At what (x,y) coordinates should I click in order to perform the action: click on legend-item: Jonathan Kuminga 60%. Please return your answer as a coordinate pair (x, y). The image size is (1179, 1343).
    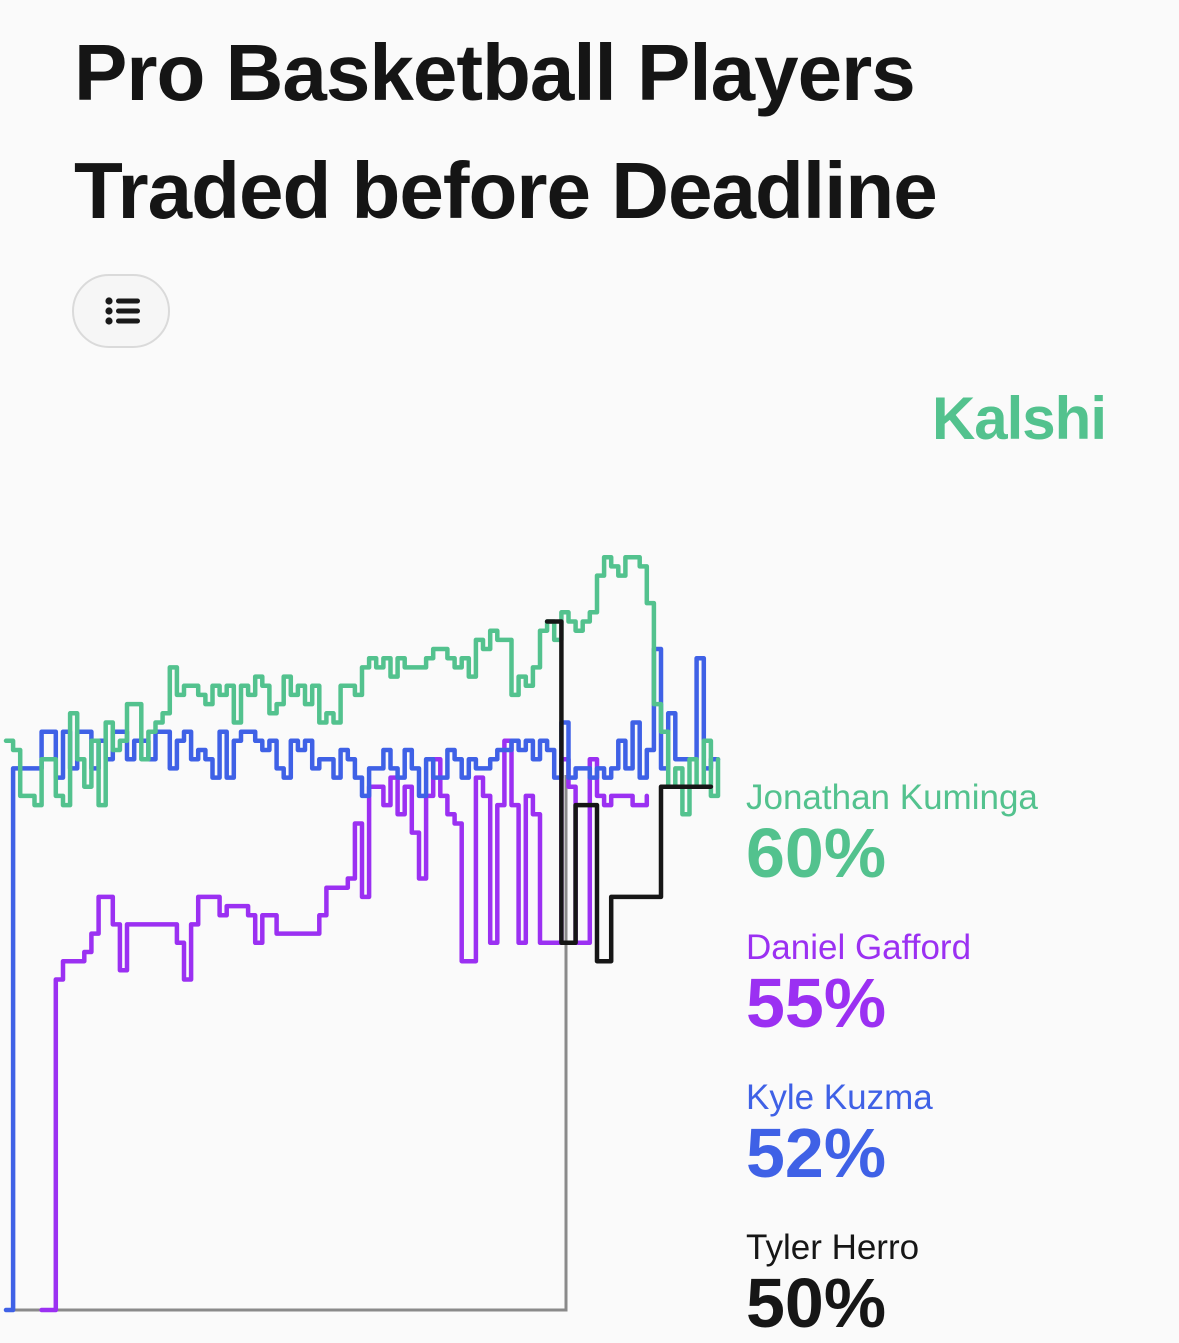
    Looking at the image, I should click on (956, 835).